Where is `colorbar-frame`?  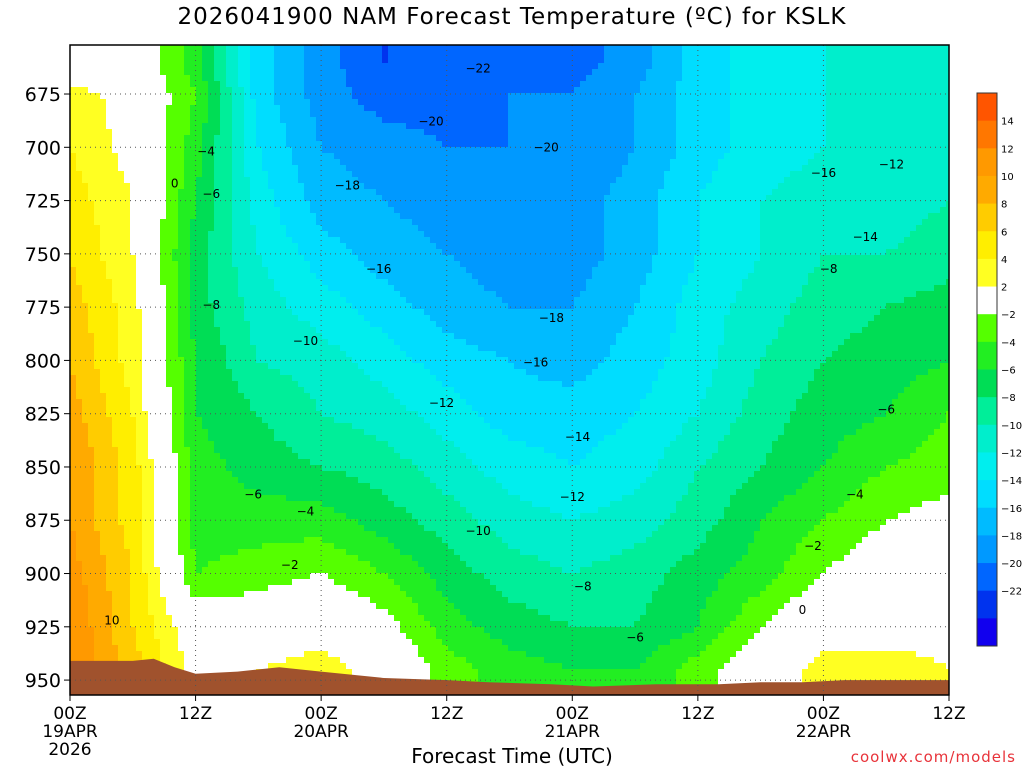 colorbar-frame is located at coordinates (987, 369).